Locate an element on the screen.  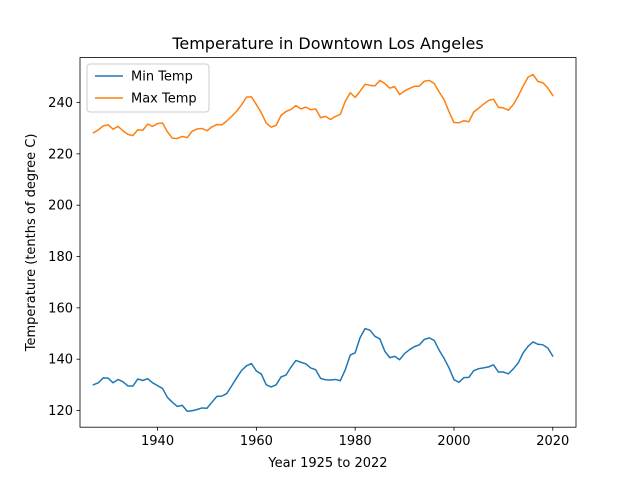
series-line-min-temp is located at coordinates (323, 370).